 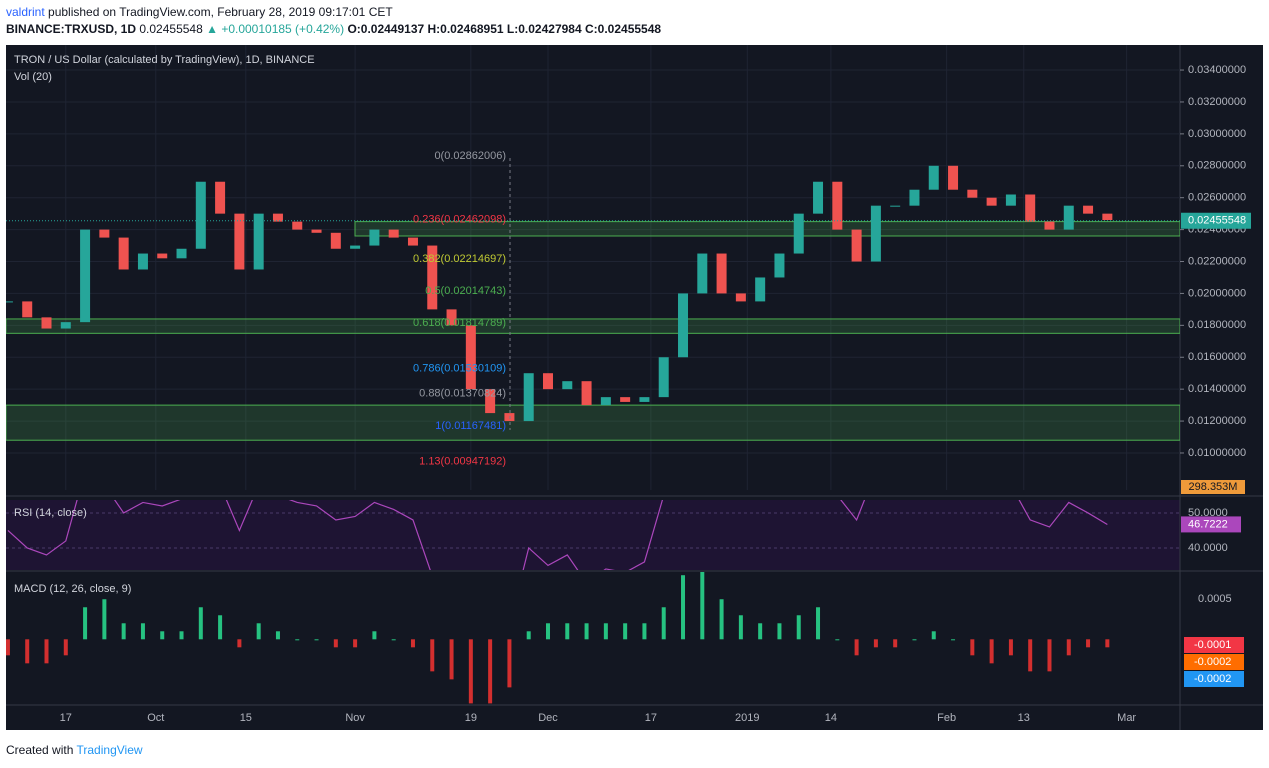 I want to click on rsi-tag, so click(x=1211, y=524).